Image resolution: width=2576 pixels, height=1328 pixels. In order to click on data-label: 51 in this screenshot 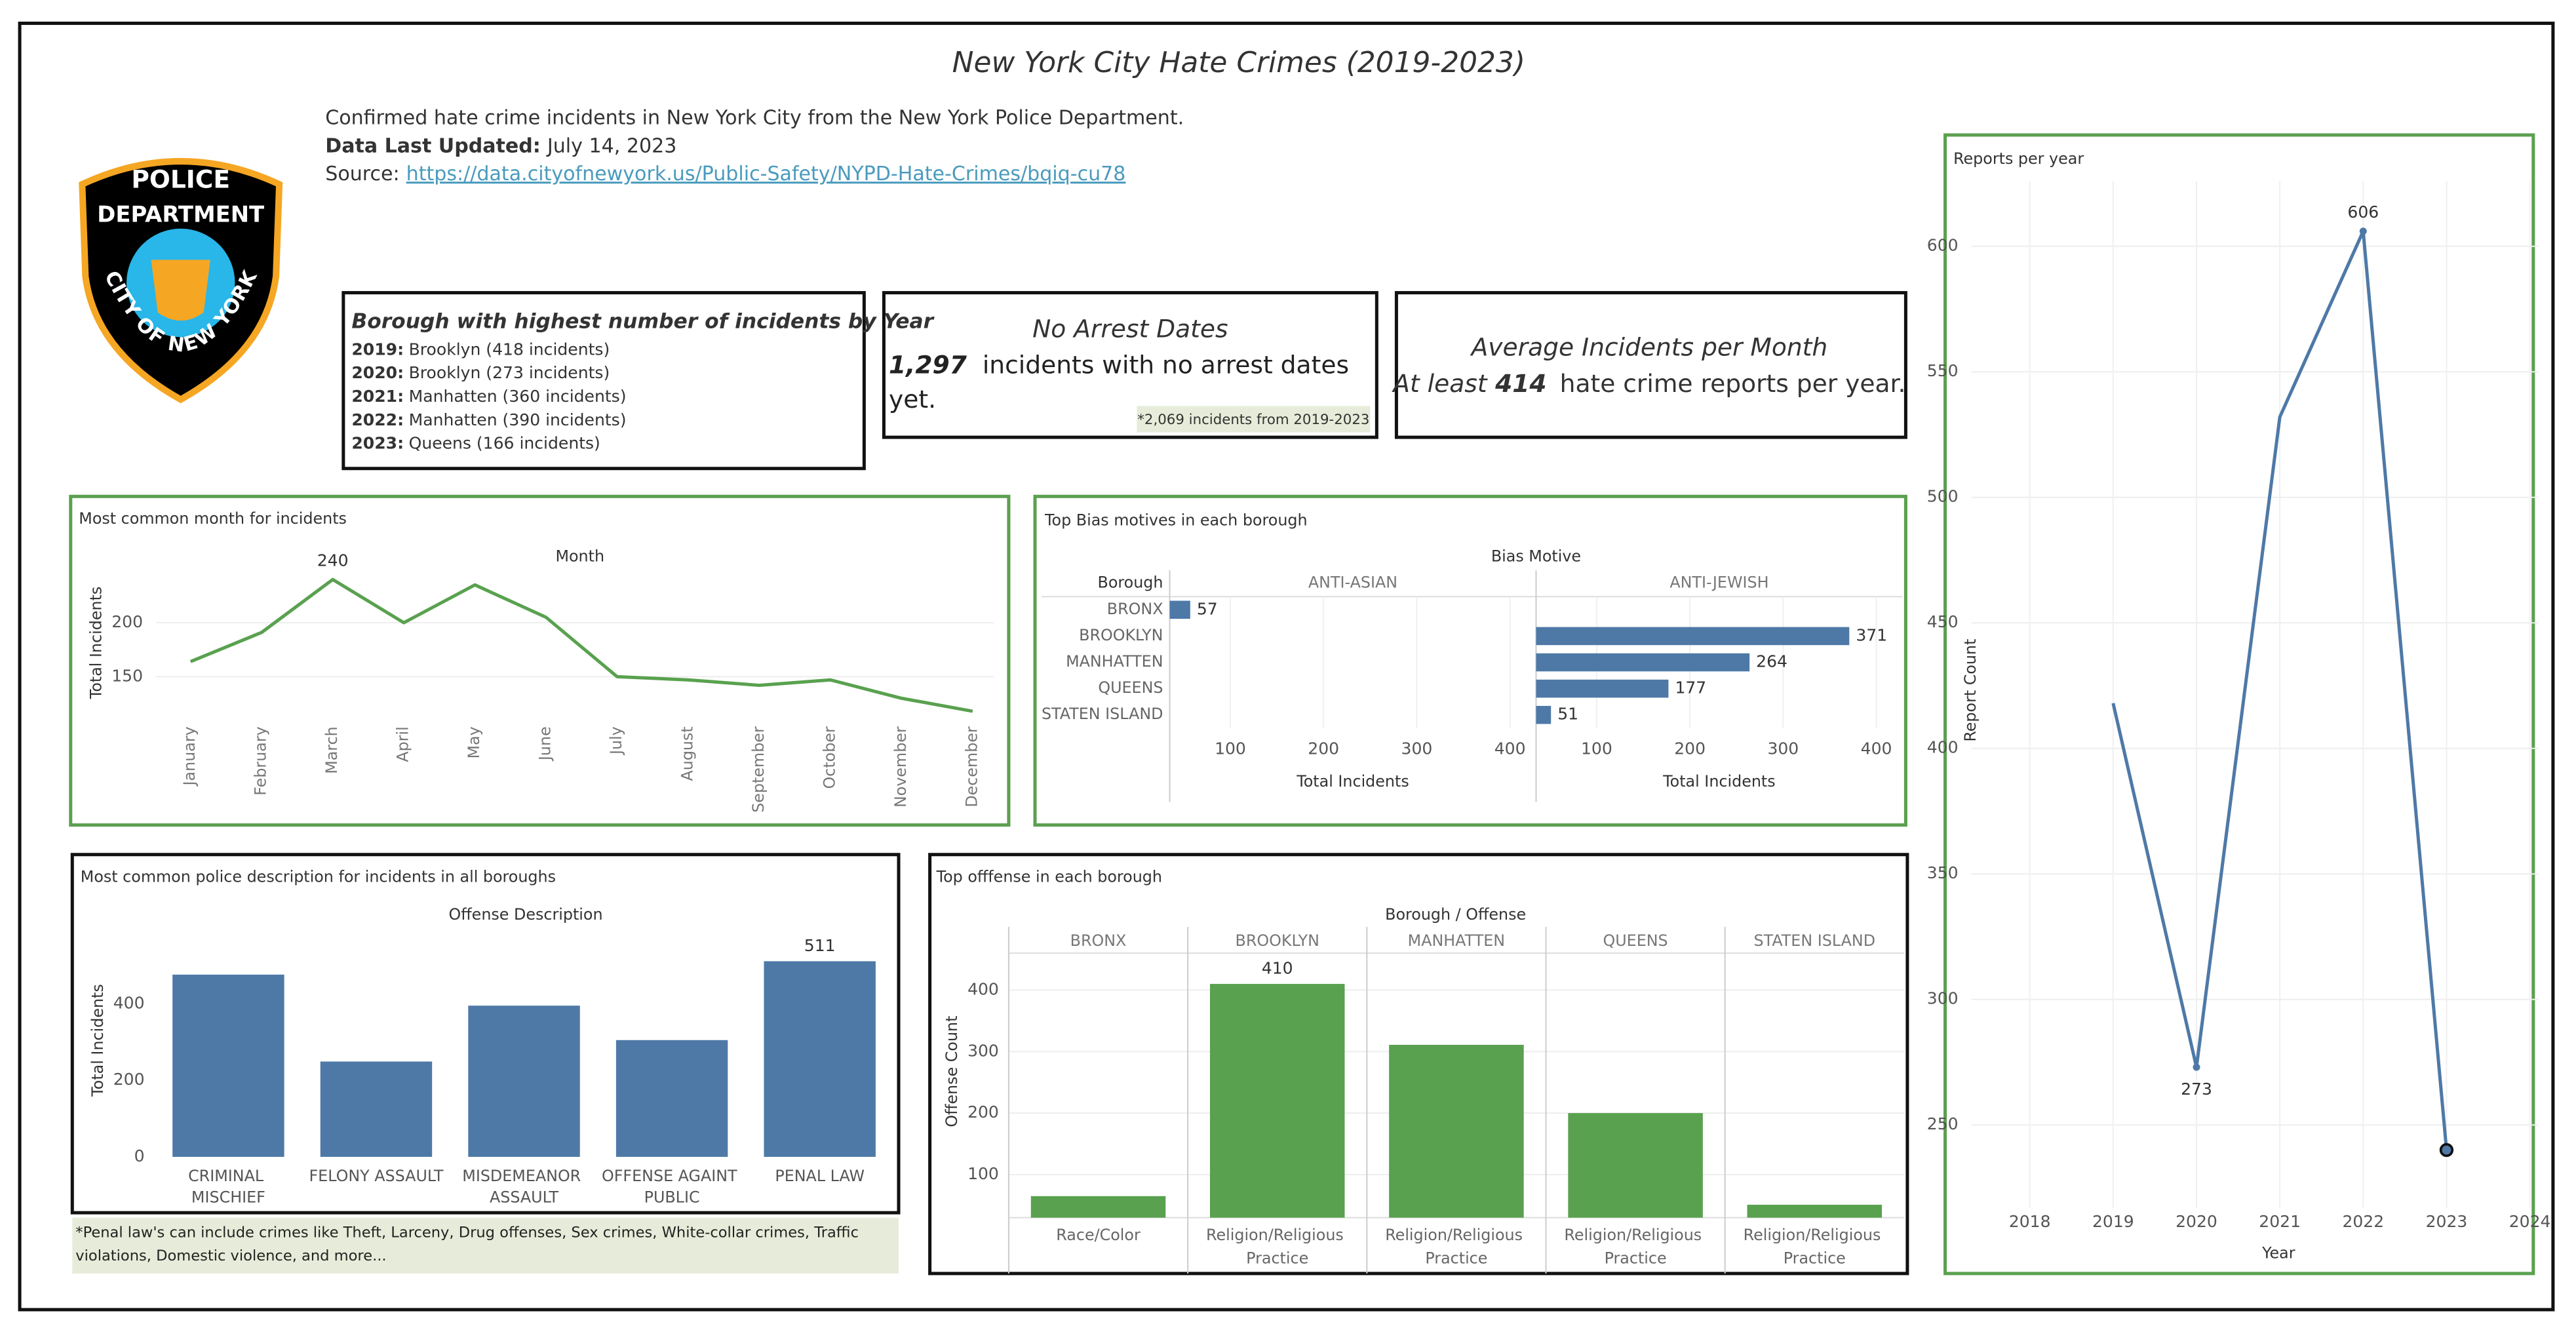, I will do `click(1567, 715)`.